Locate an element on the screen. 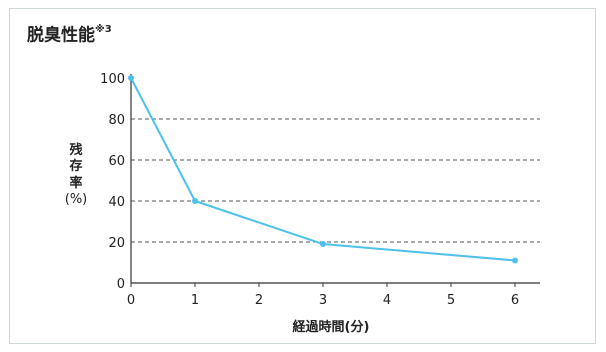 Image resolution: width=606 pixels, height=352 pixels. chart-title: 脱臭性能※3 is located at coordinates (69, 35).